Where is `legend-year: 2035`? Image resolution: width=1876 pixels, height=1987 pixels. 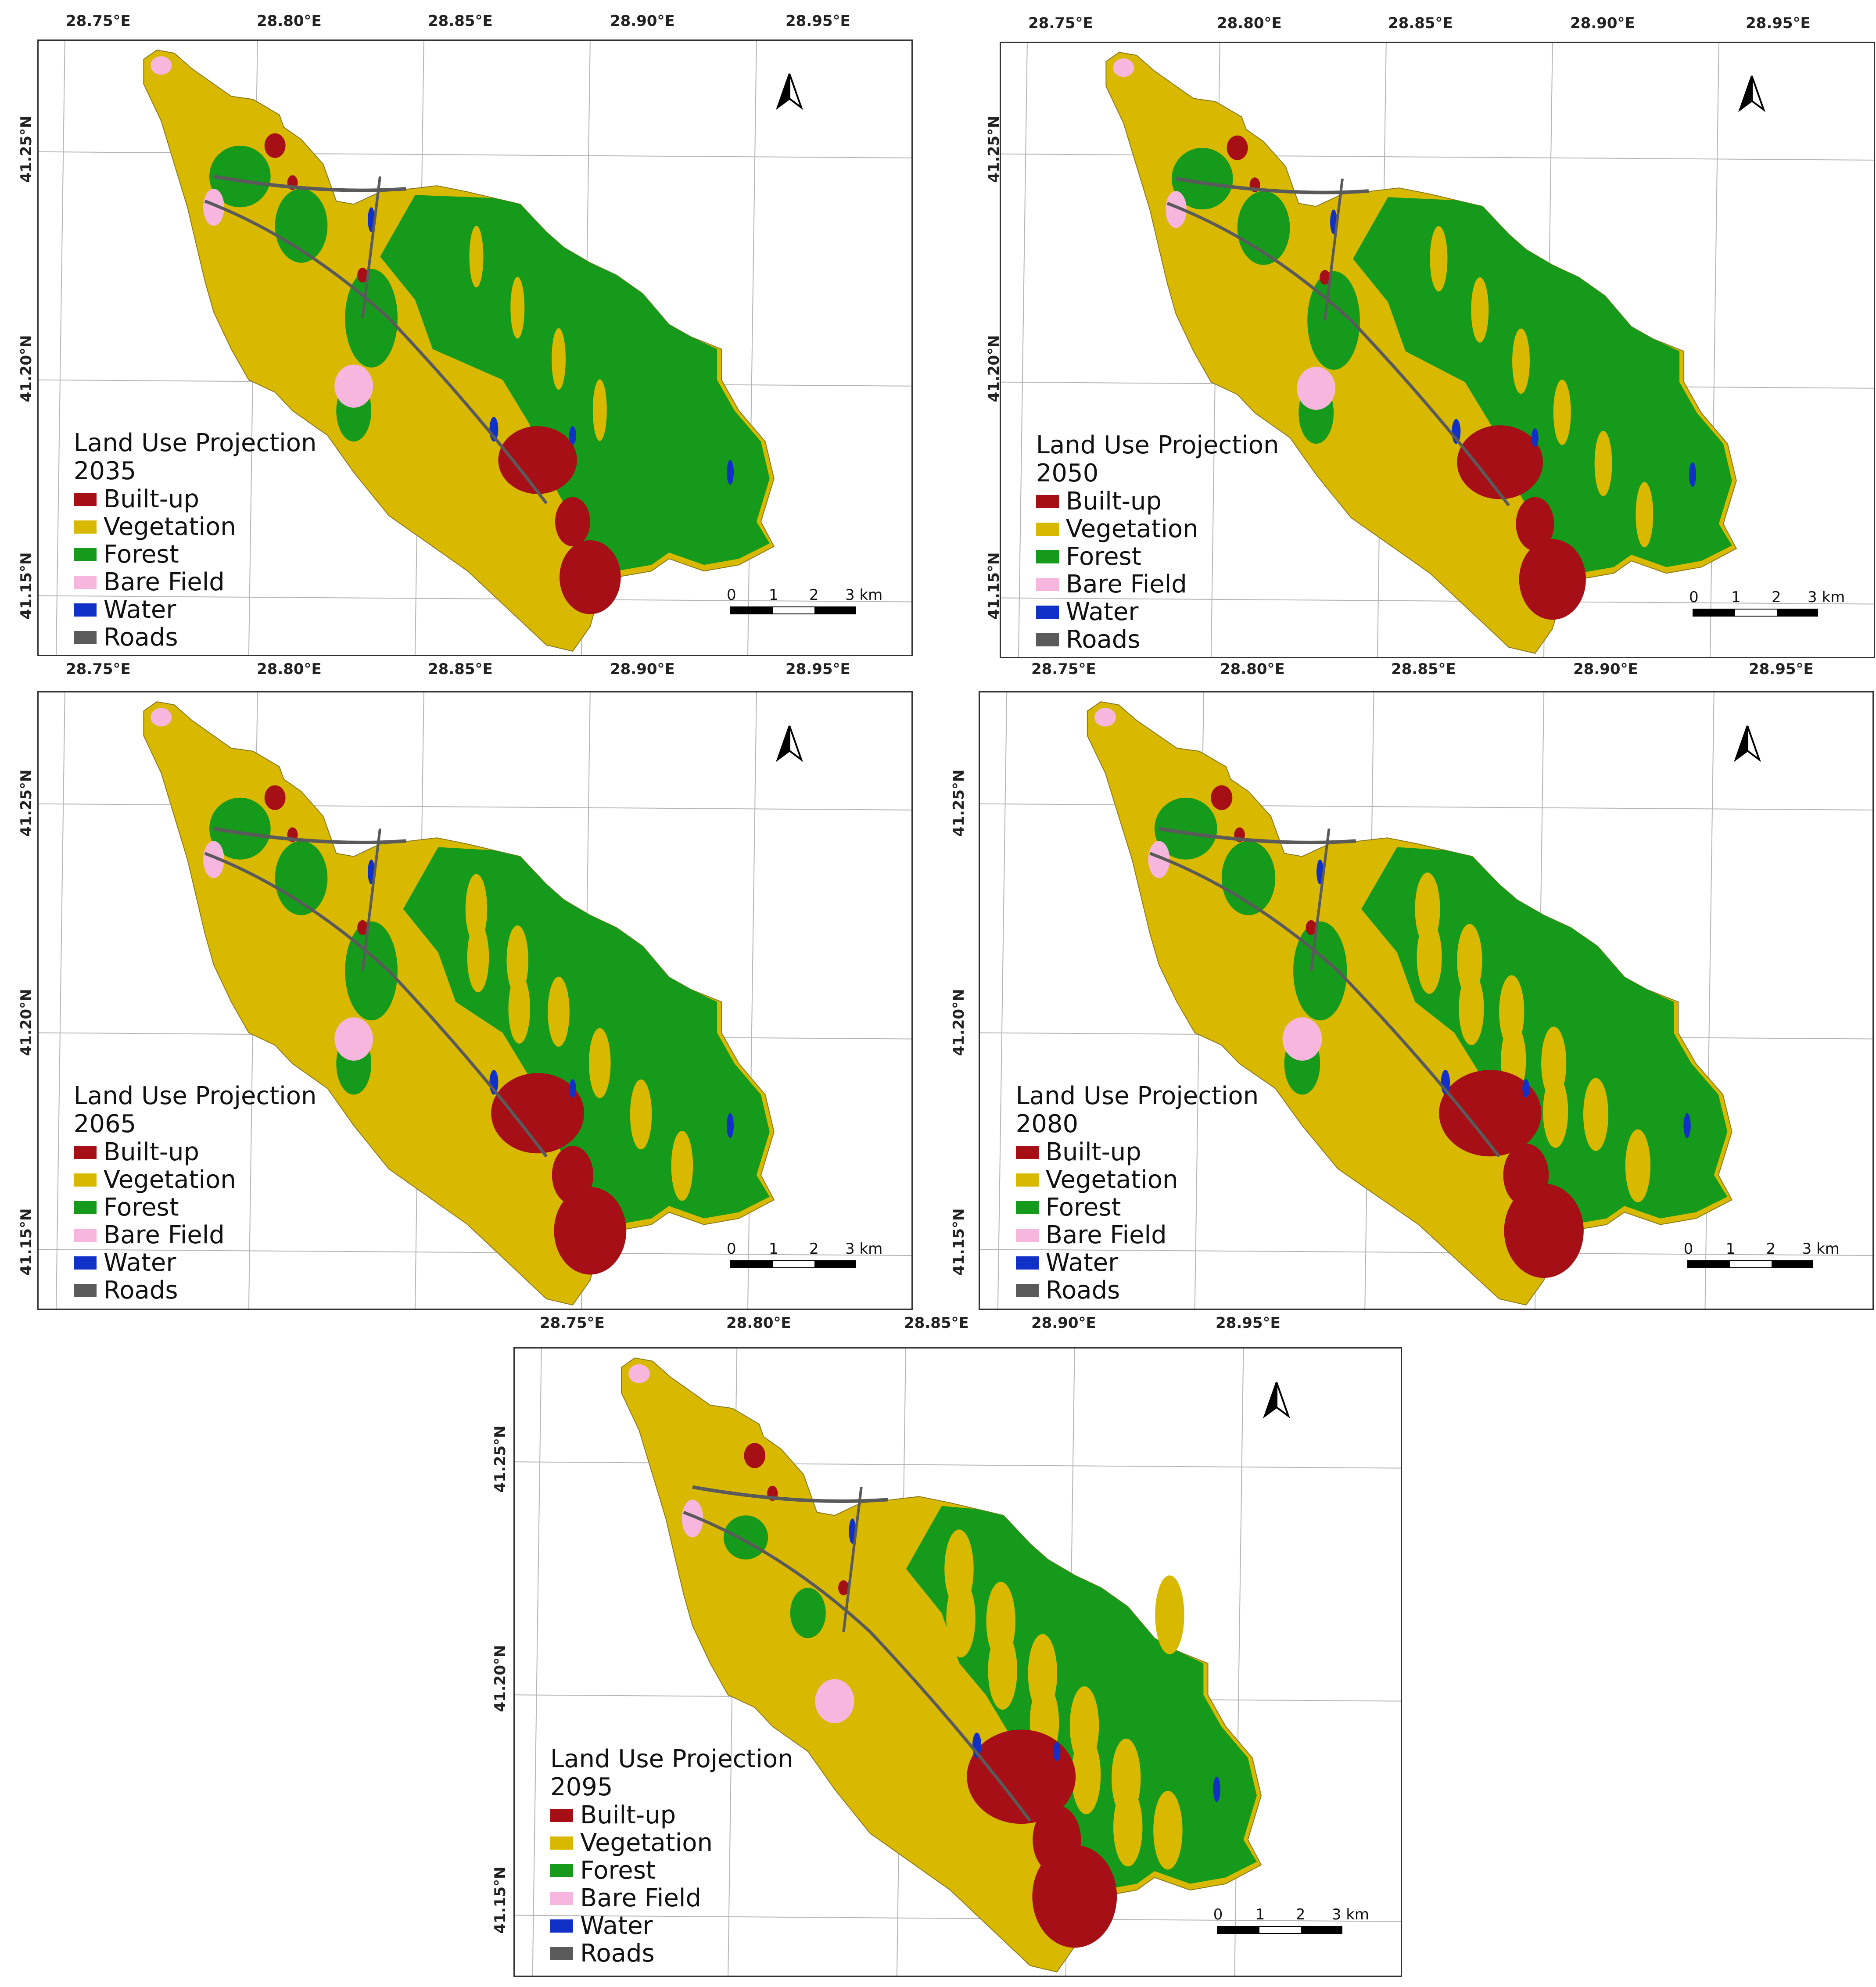 legend-year: 2035 is located at coordinates (104, 471).